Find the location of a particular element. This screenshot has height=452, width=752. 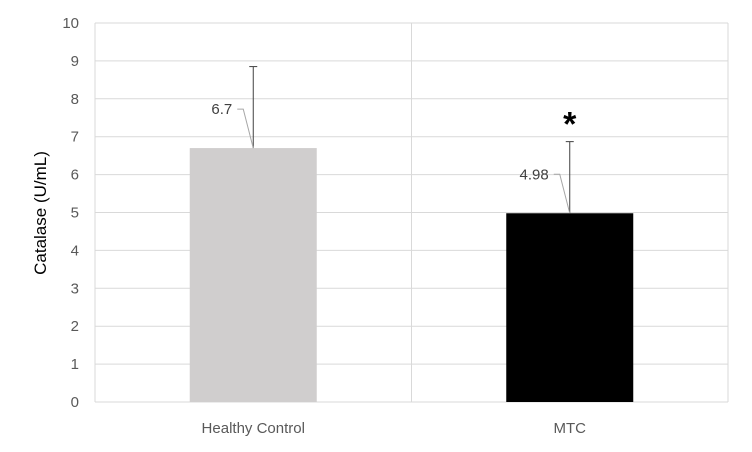

y-tick-label: 0 is located at coordinates (75, 402).